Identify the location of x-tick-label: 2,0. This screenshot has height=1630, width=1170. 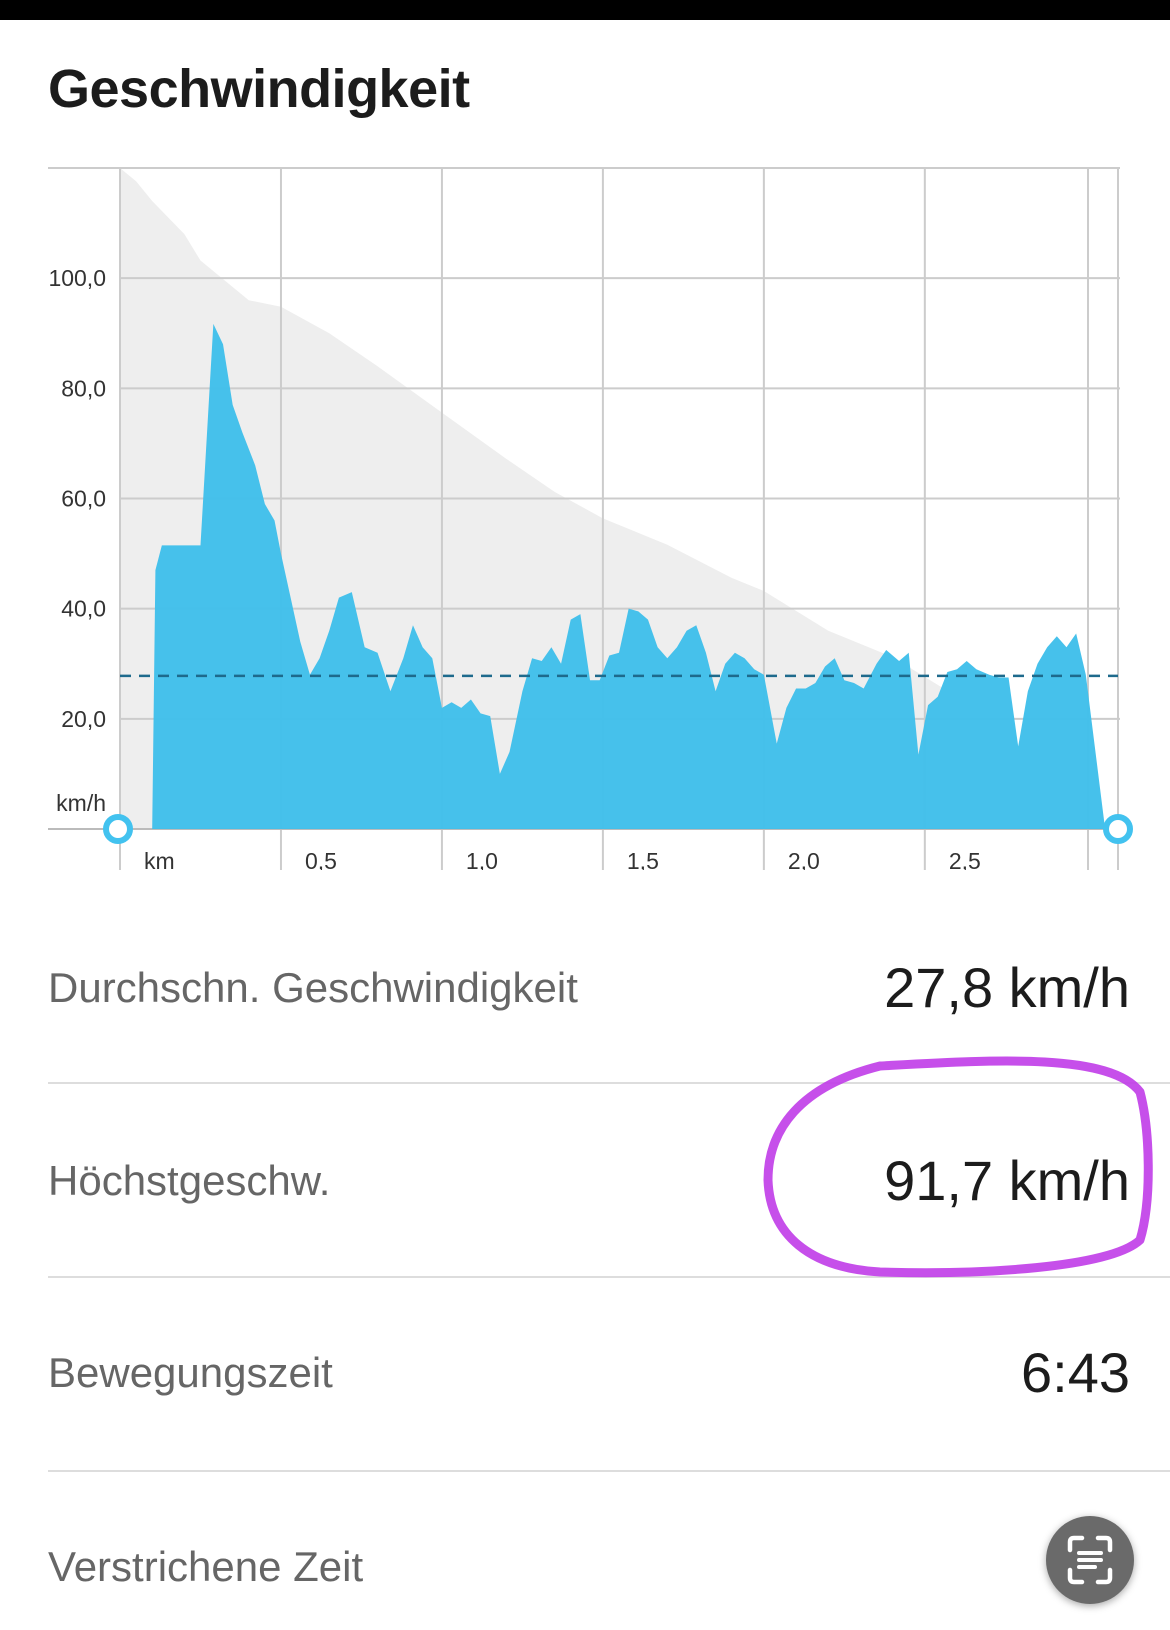
(804, 859).